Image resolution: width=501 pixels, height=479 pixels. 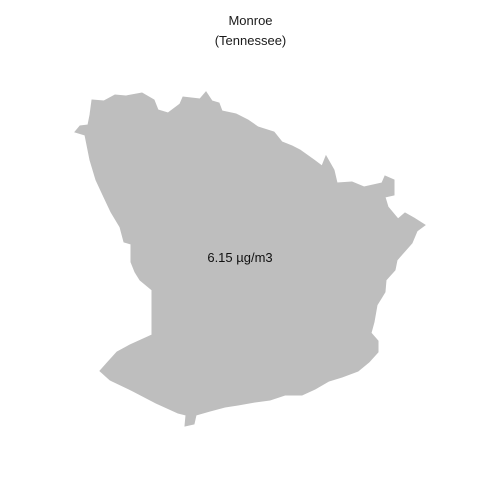 I want to click on map-title-county: Monroe, so click(x=250, y=20).